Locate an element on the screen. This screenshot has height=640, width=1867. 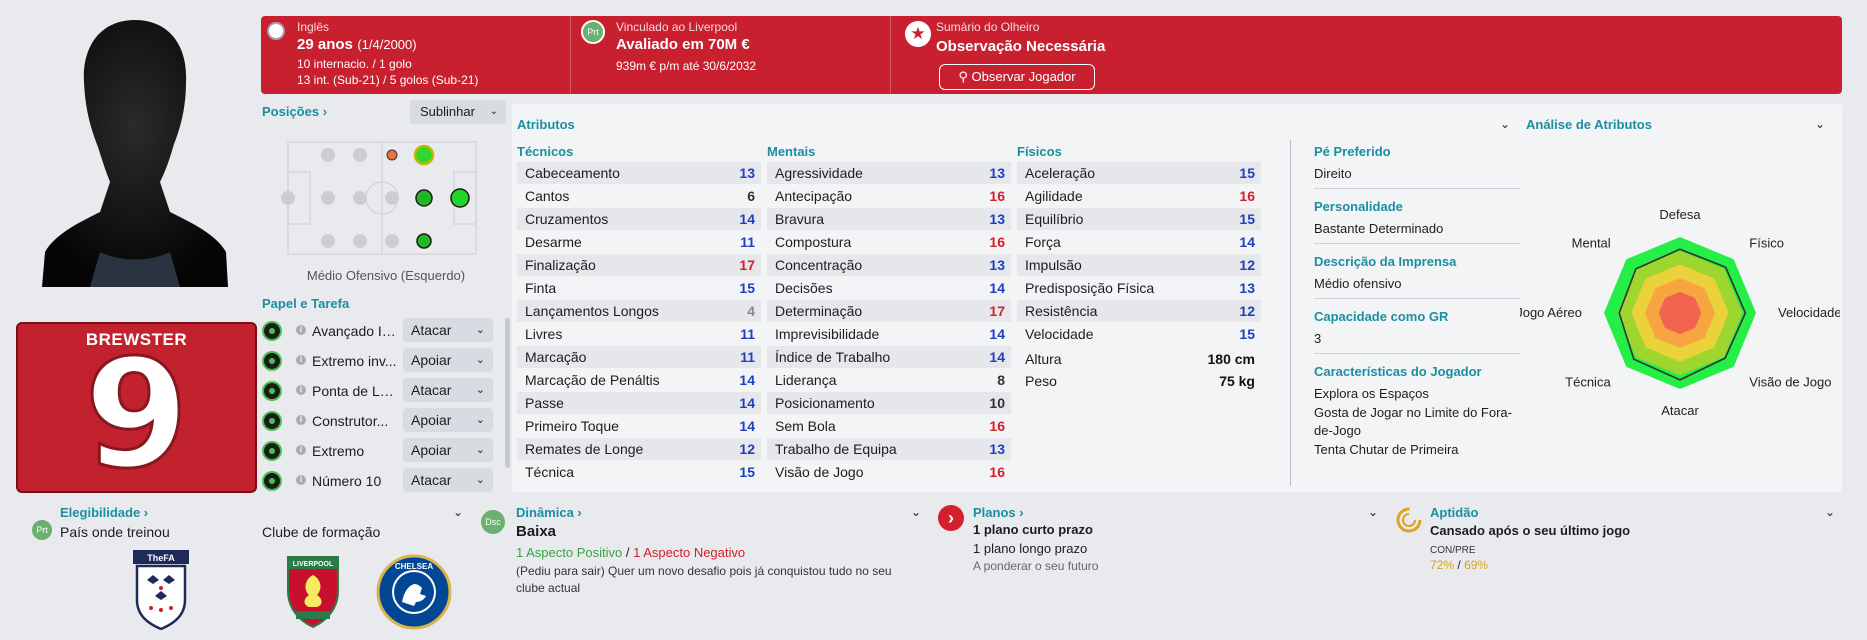
role-row: i Construtor... Apoiar ⌄ is located at coordinates (379, 421).